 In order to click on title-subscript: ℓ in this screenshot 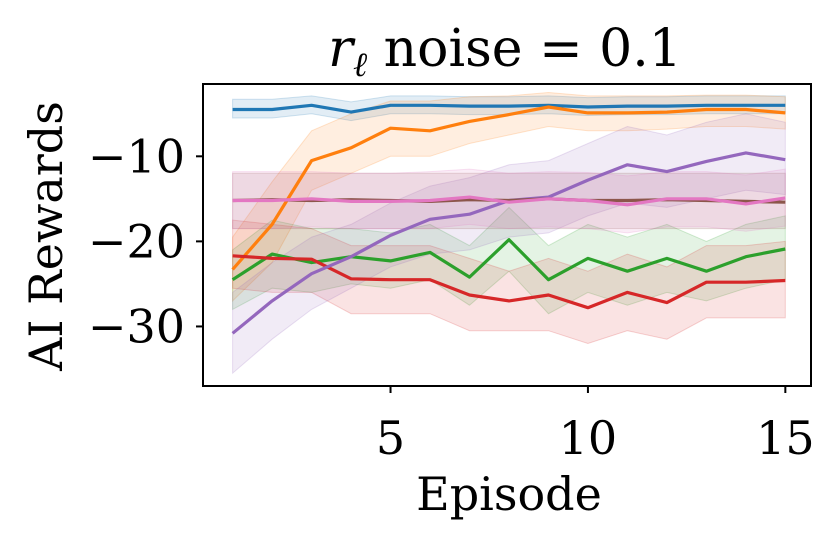, I will do `click(360, 65)`.